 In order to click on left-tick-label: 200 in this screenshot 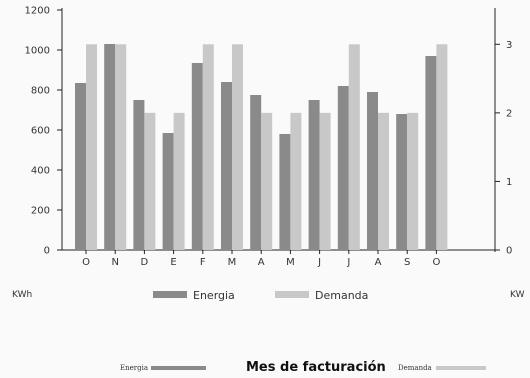, I will do `click(40, 211)`.